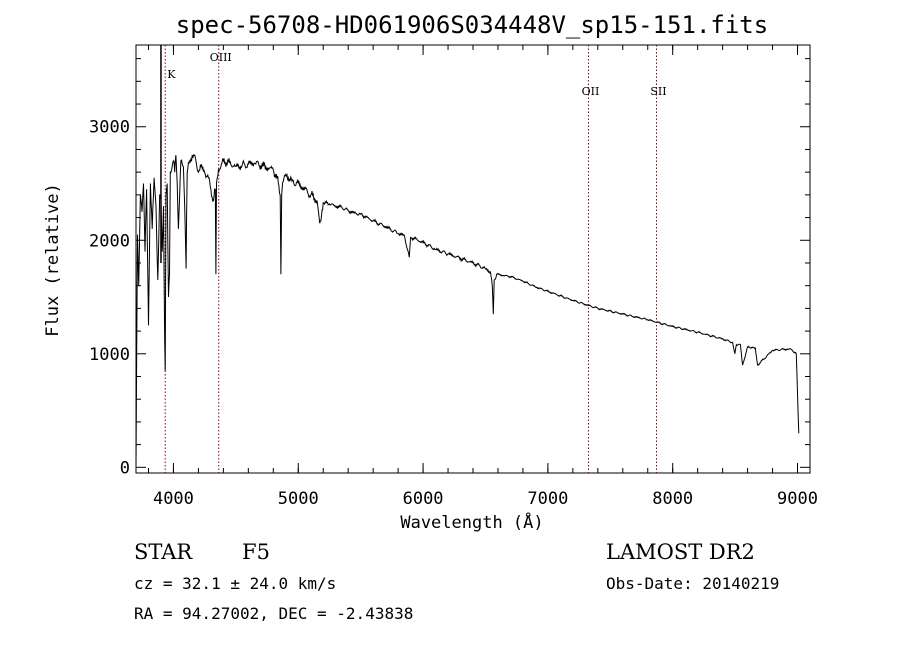 The width and height of the screenshot is (900, 649). Describe the element at coordinates (273, 613) in the screenshot. I see `coordinates: RA = 94.27002, DEC = -2.43838` at that location.